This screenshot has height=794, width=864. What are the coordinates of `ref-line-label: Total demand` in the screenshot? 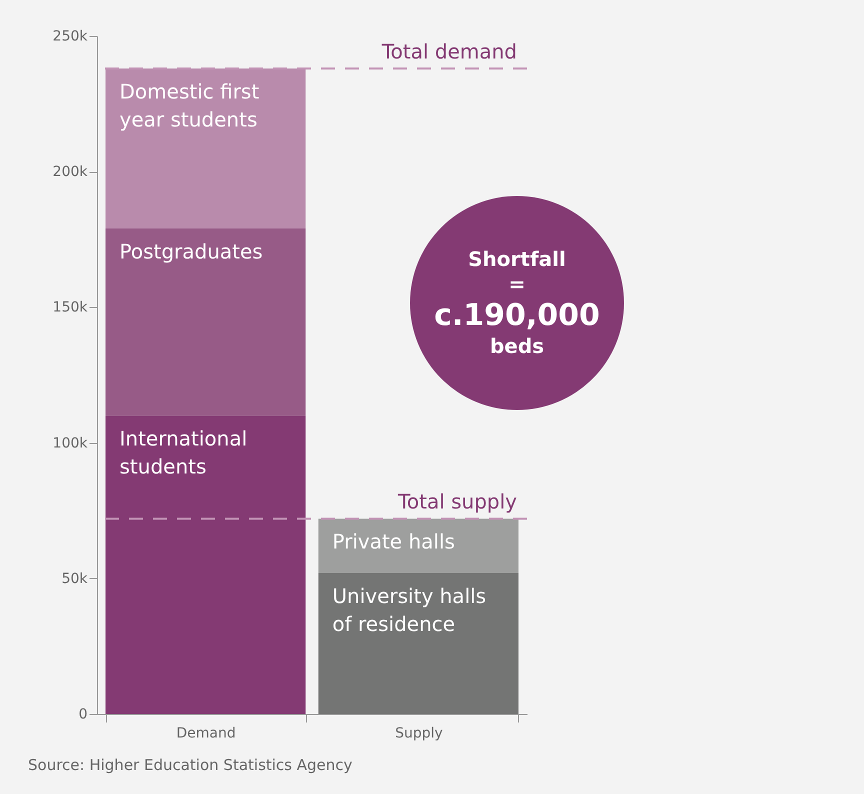 It's located at (448, 52).